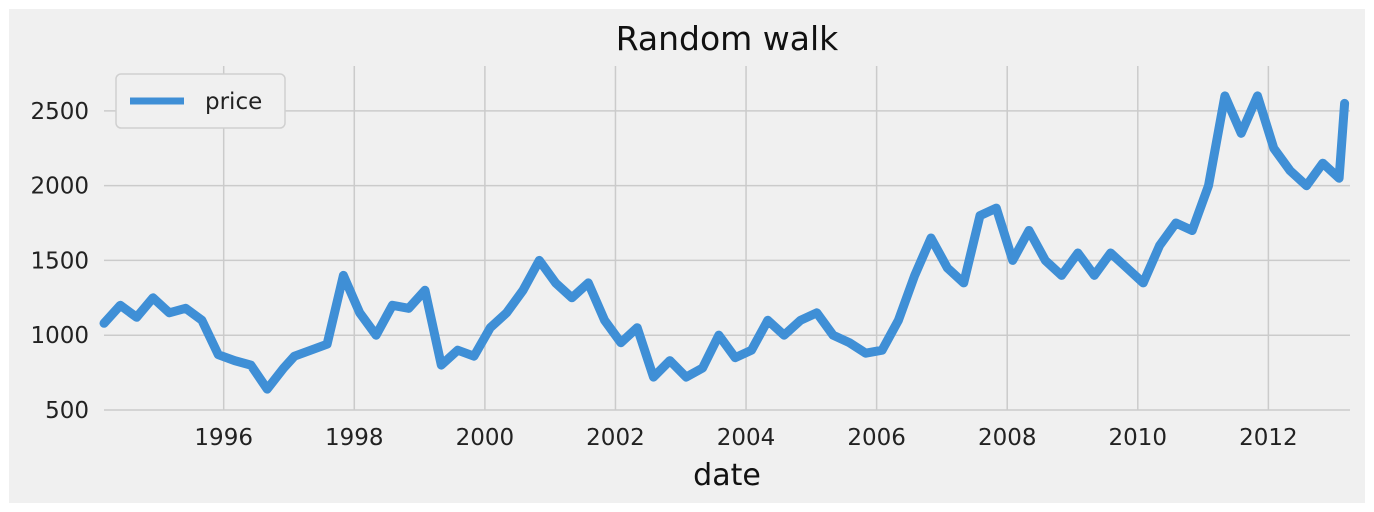 This screenshot has height=512, width=1374. I want to click on y-tick-label: 2000, so click(59, 187).